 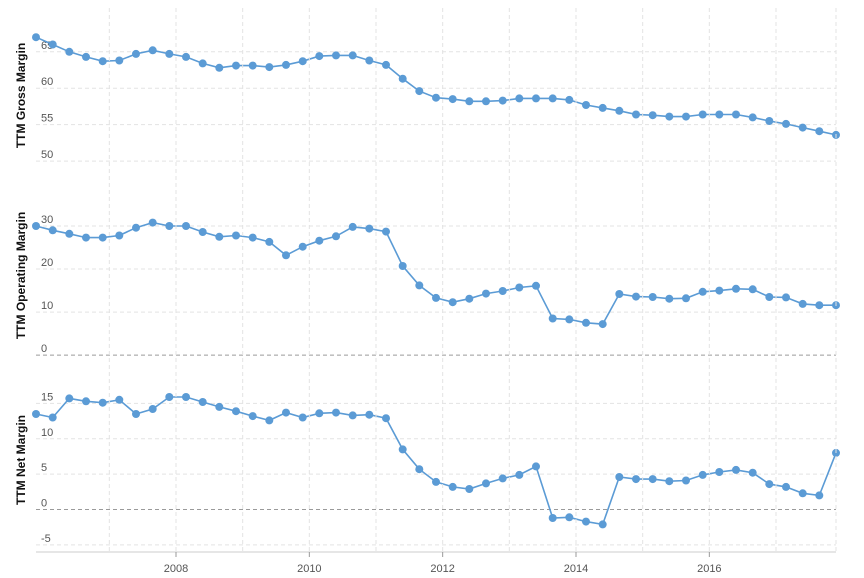 What do you see at coordinates (47, 82) in the screenshot?
I see `y-tick-label: 60` at bounding box center [47, 82].